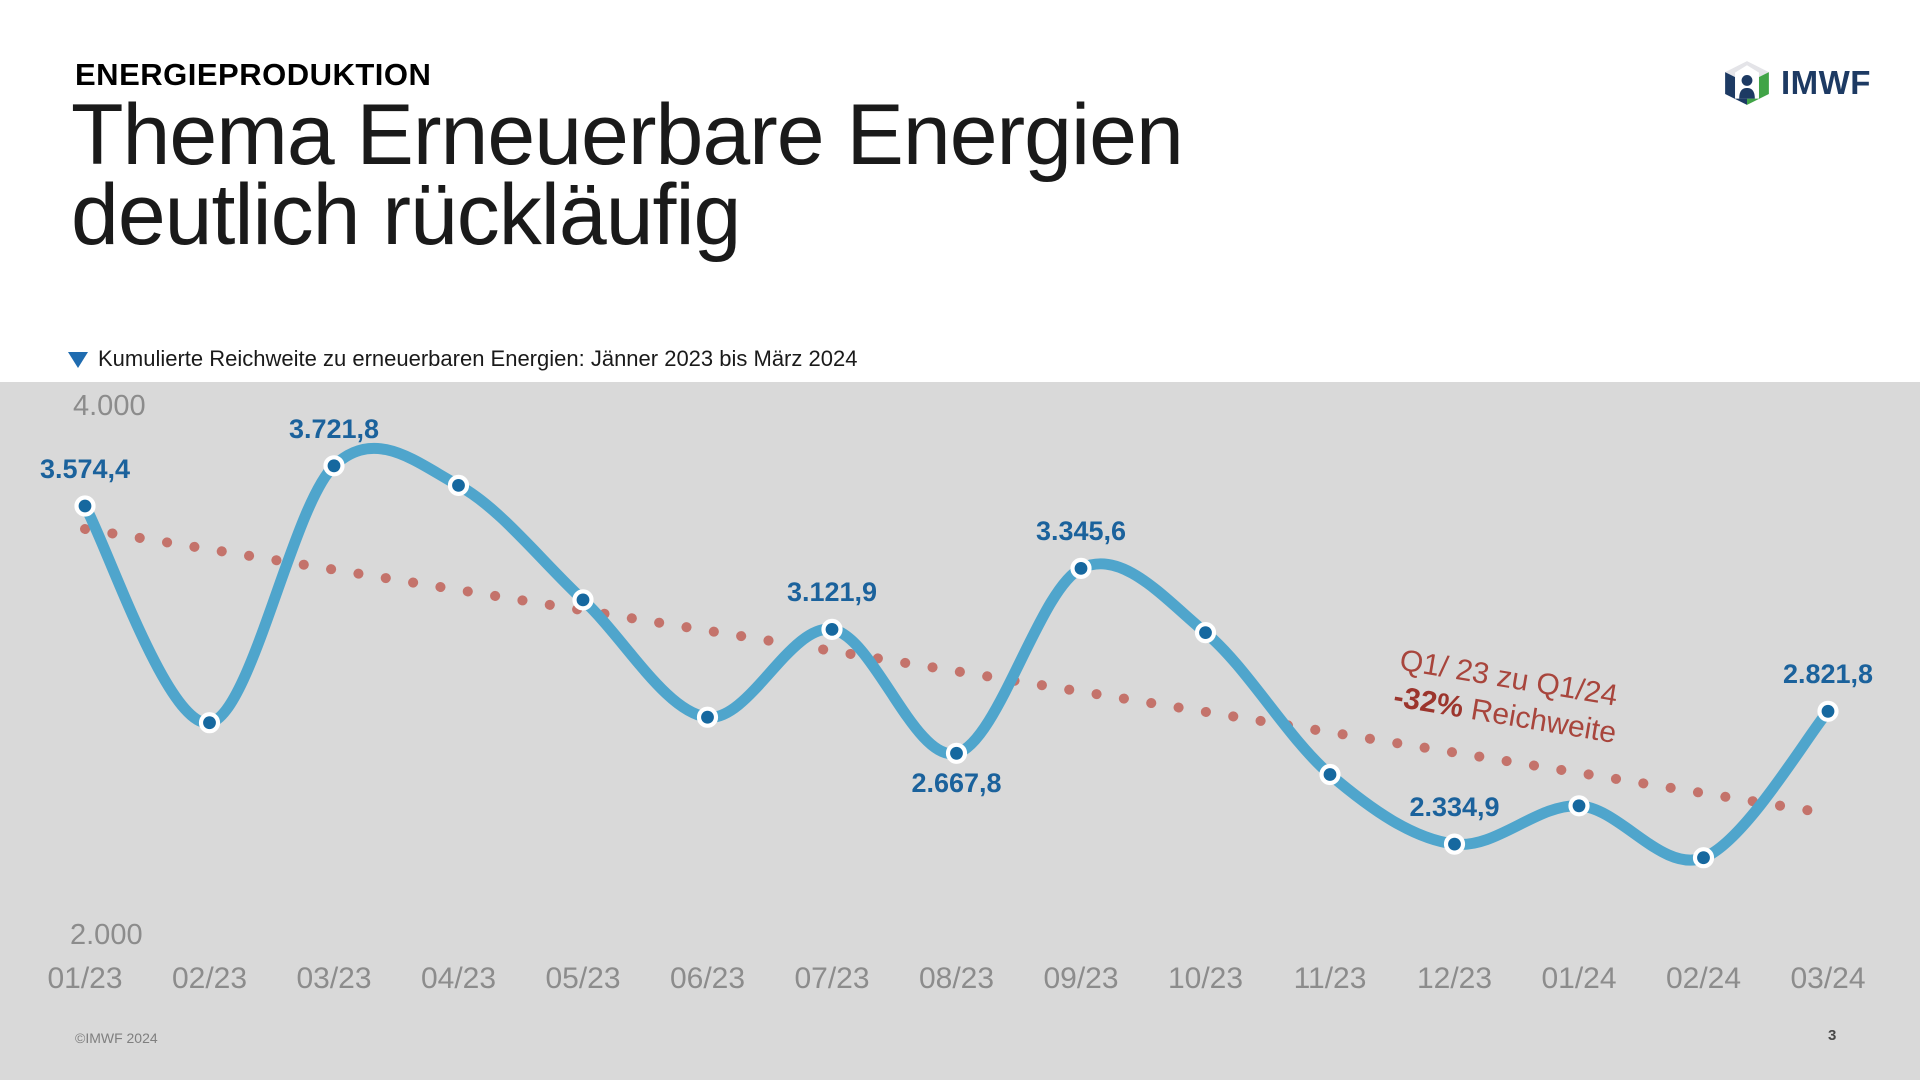  Describe the element at coordinates (1703, 978) in the screenshot. I see `x-axis-label: 02/24` at that location.